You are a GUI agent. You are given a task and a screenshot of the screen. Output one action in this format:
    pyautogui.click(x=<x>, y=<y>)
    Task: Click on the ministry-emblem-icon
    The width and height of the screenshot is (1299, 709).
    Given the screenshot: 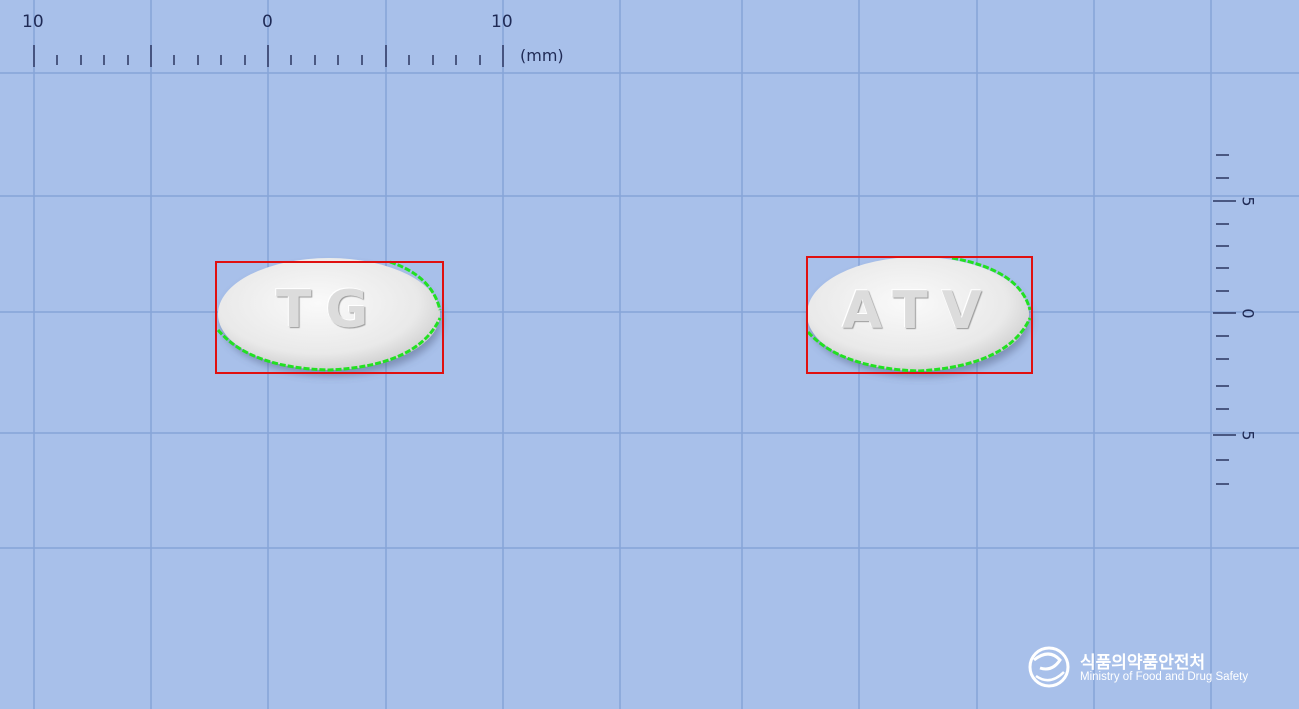 What is the action you would take?
    pyautogui.click(x=1049, y=667)
    